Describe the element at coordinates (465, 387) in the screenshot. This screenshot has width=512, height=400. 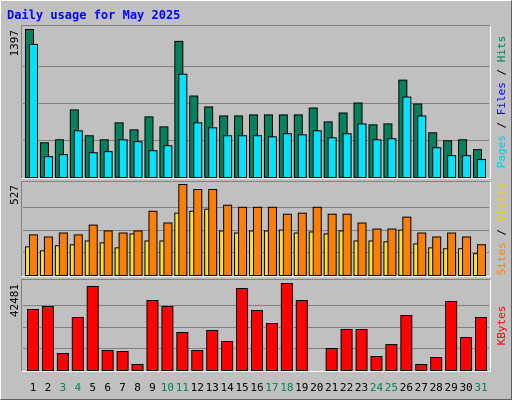
I see `x-tick-label: 30` at that location.